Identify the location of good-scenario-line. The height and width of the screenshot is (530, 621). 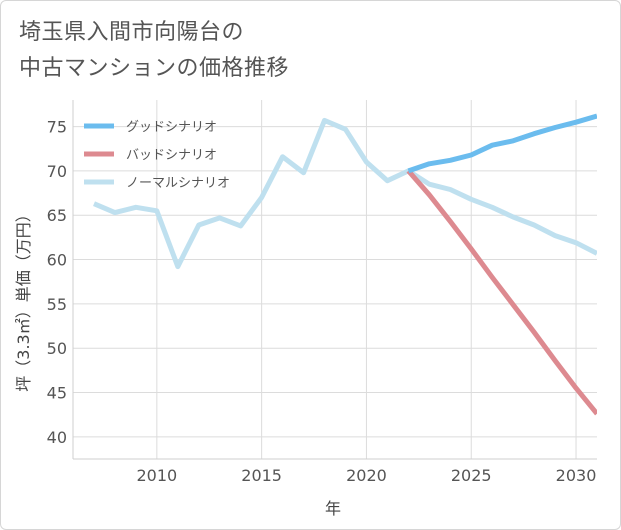
(502, 143).